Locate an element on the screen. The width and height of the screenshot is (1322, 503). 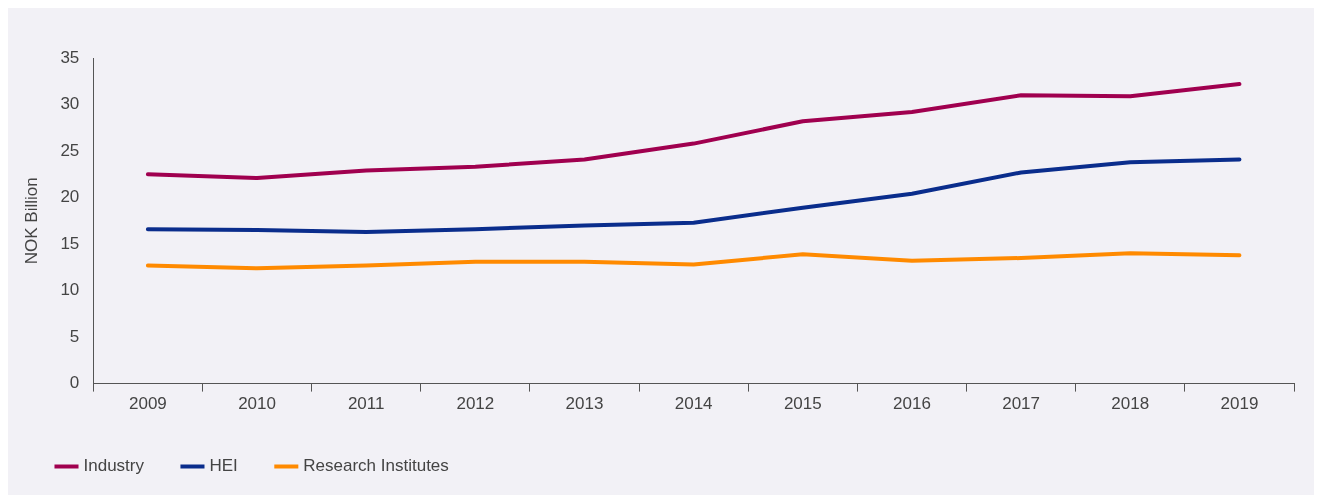
y-axis-title: NOK Billion is located at coordinates (31, 221).